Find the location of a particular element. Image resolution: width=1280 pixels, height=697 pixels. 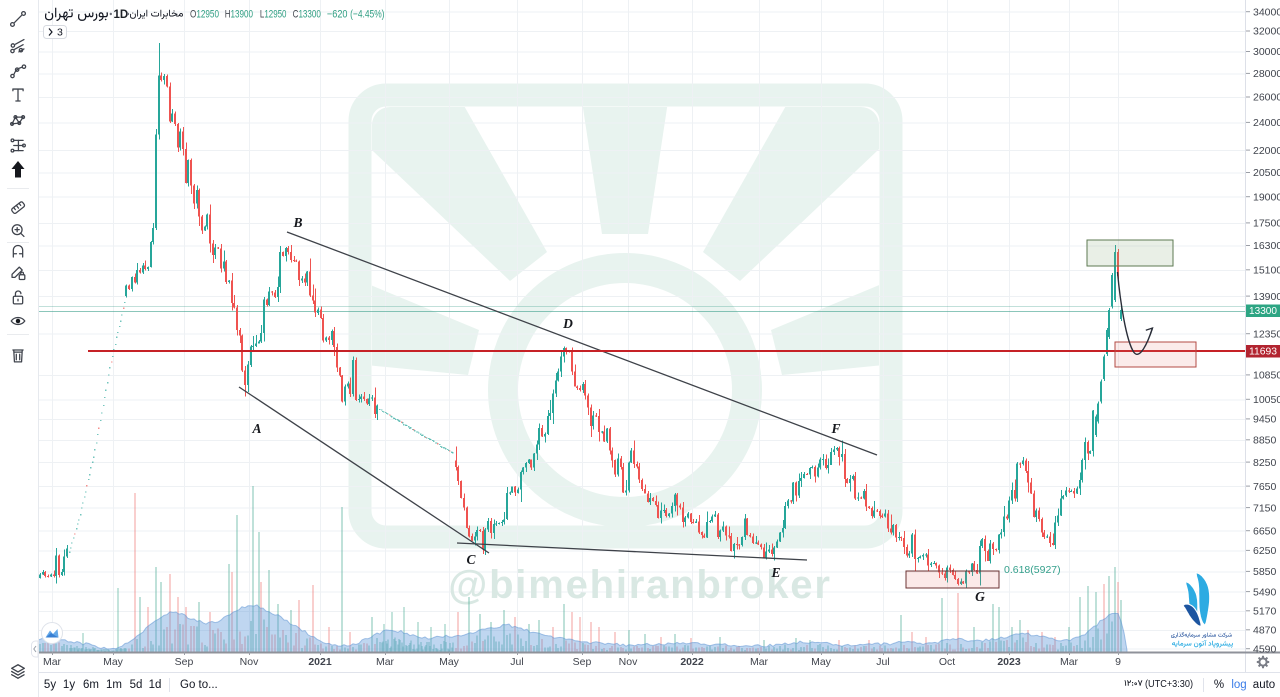

svg-text: 10050 is located at coordinates (1266, 400).